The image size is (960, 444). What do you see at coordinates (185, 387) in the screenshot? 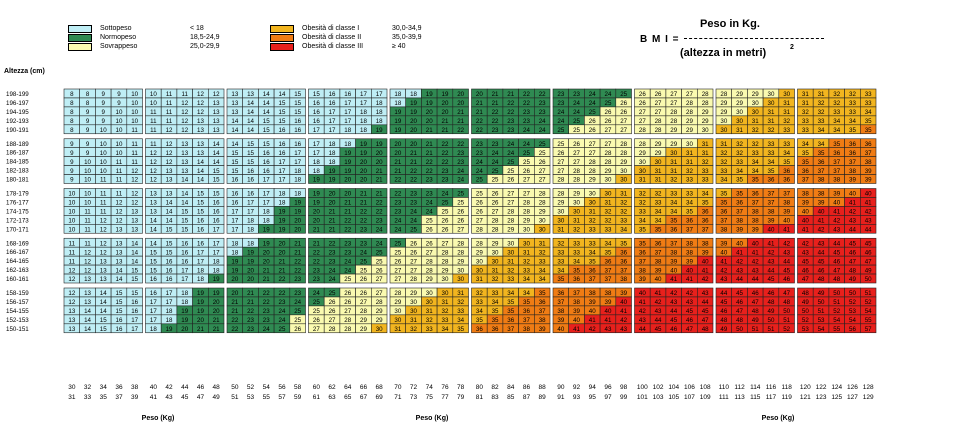
I see `x-tick-label: 44` at bounding box center [185, 387].